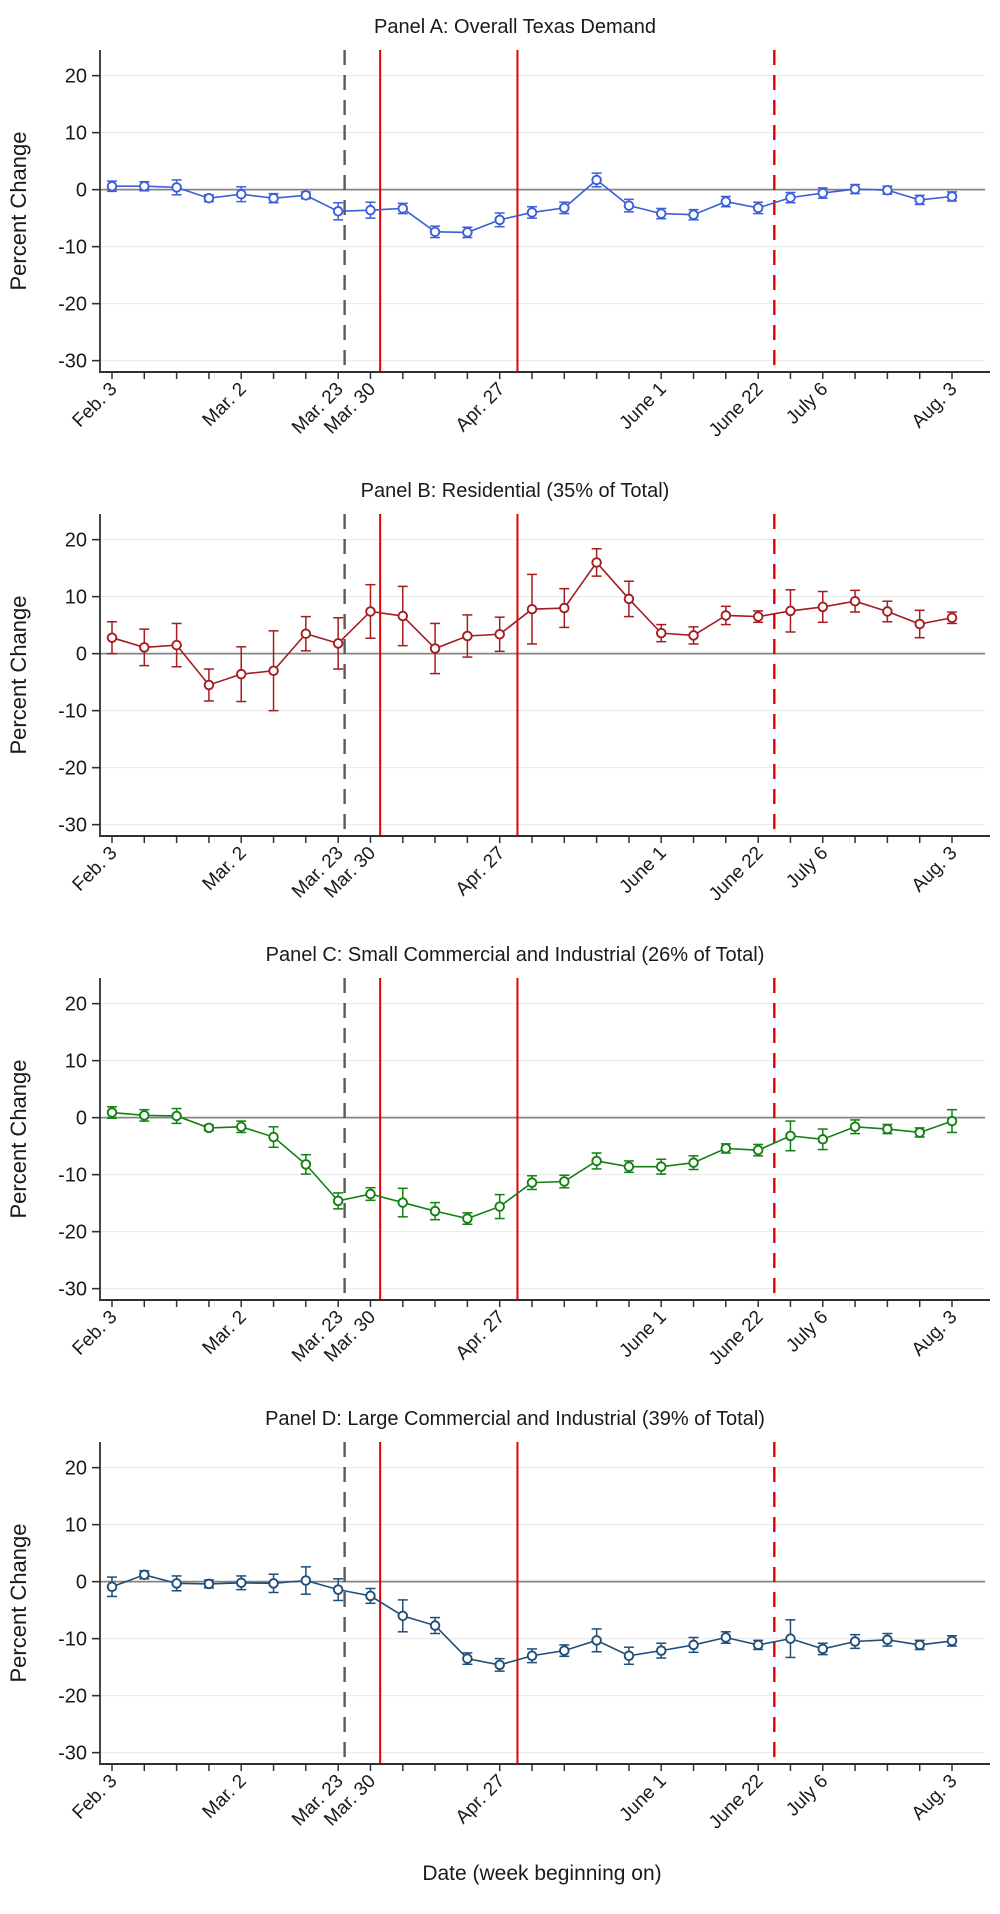 The height and width of the screenshot is (1914, 1000). Describe the element at coordinates (643, 1334) in the screenshot. I see `x-tick-label: June 1` at that location.